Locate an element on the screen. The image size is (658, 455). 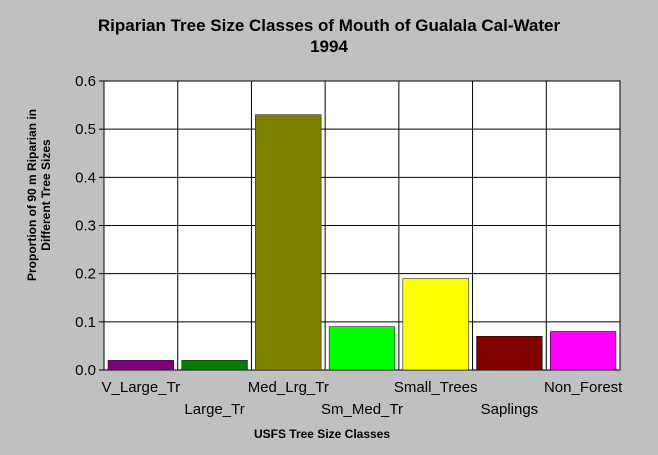
x-category-label: Large_Tr is located at coordinates (214, 409).